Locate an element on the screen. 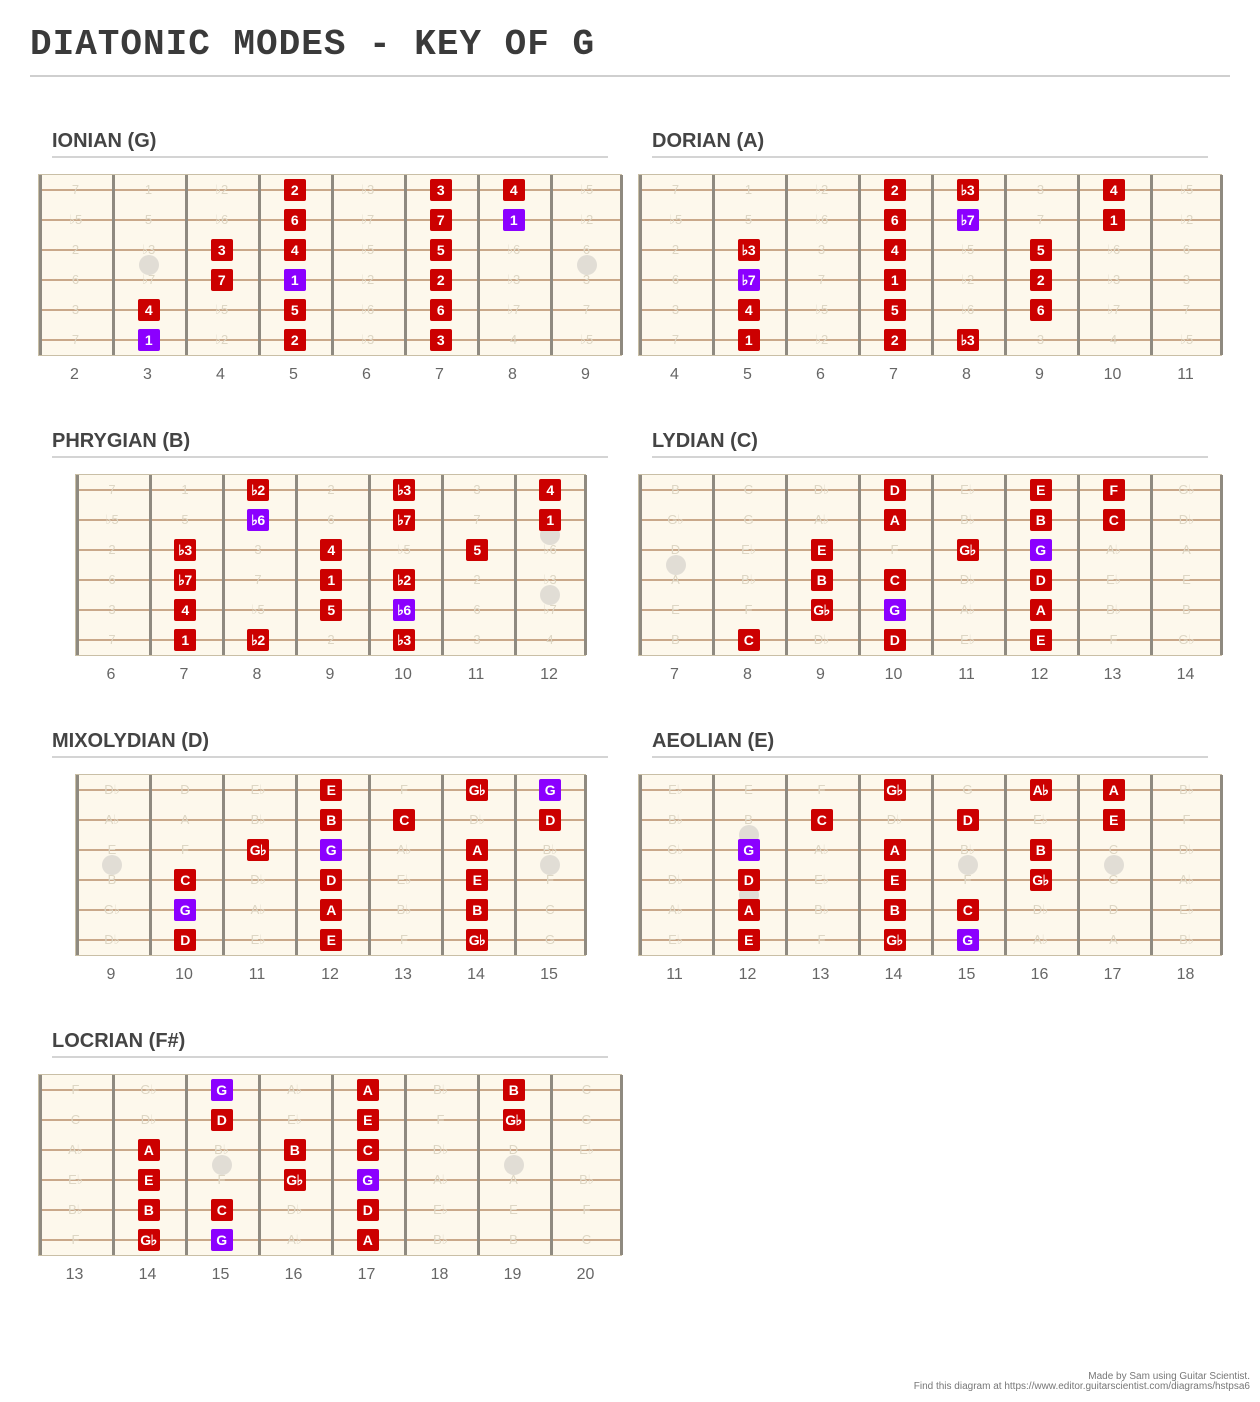  root-note-marker: 1 is located at coordinates (294, 280).